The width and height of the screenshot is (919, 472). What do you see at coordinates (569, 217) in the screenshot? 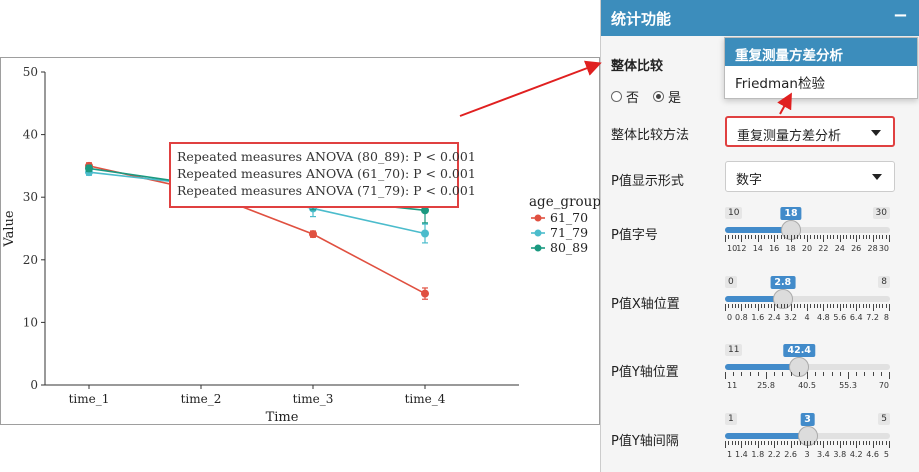
I see `legend-label: 61_70` at bounding box center [569, 217].